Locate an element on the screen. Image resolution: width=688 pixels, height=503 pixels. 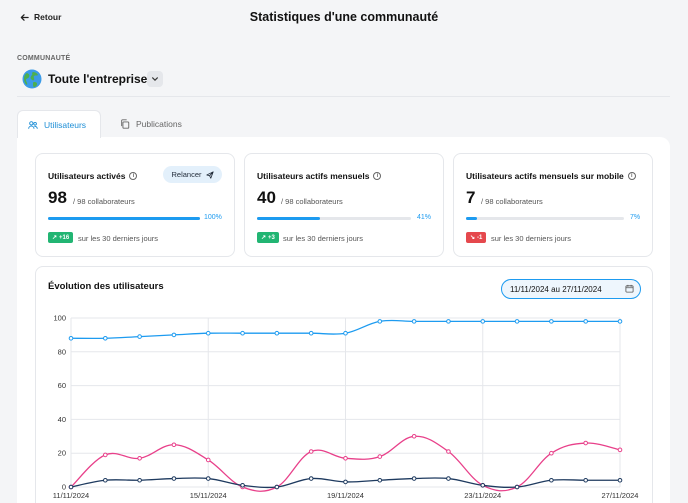
back-button: Retour is located at coordinates (40, 17).